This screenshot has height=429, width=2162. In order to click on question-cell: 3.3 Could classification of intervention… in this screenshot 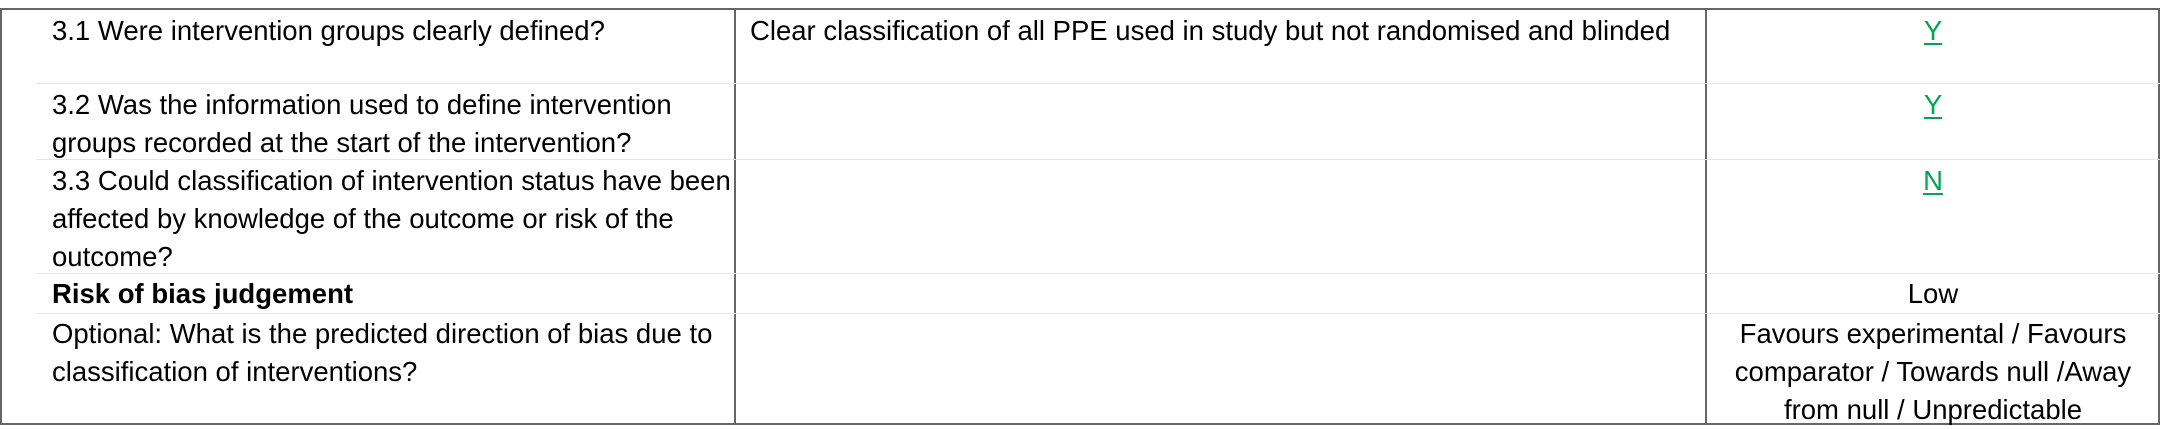, I will do `click(391, 218)`.